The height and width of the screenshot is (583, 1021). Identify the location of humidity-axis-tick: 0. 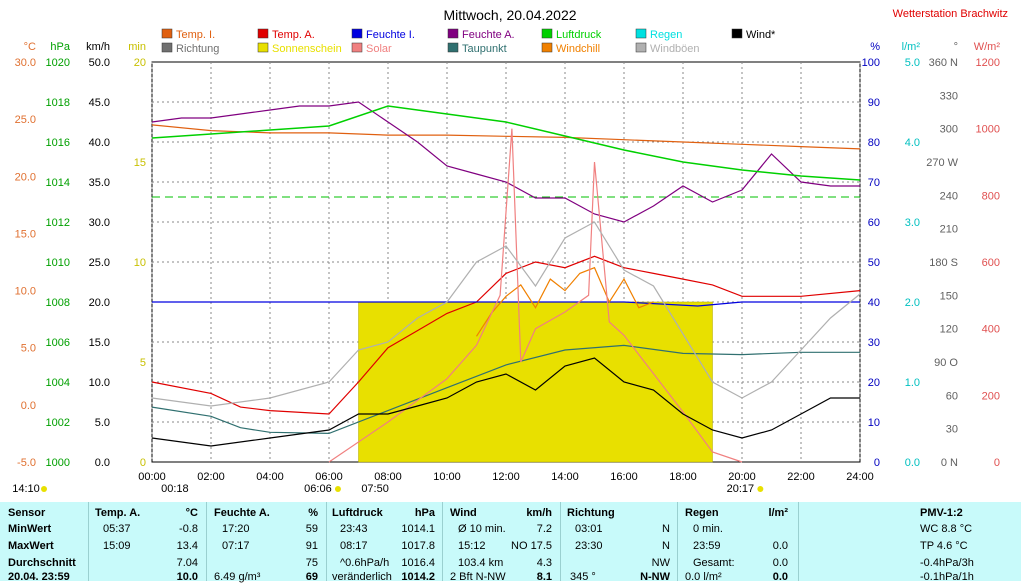
(877, 463).